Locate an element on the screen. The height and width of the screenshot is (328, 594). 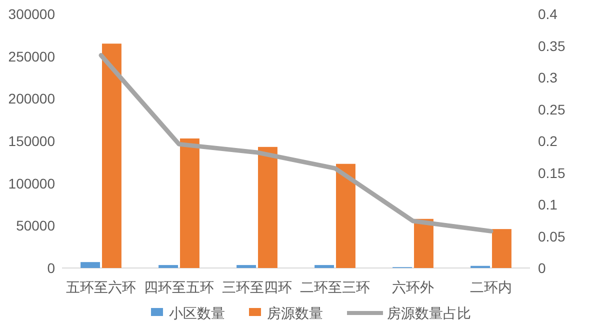
y-tick-label: 50000 is located at coordinates (36, 226).